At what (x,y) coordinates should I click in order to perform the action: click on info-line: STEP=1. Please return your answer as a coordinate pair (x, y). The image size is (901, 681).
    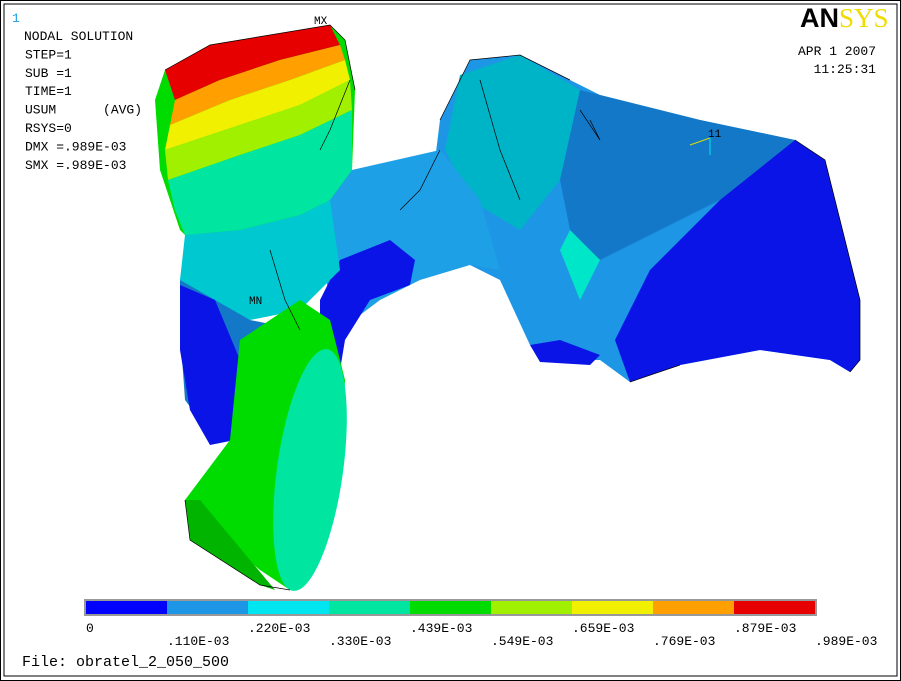
    Looking at the image, I should click on (48, 54).